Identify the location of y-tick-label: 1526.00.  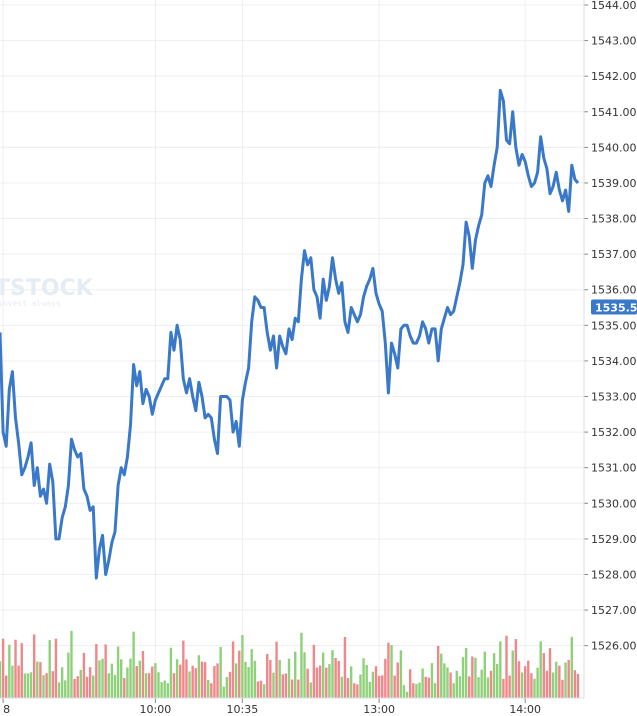
(614, 646).